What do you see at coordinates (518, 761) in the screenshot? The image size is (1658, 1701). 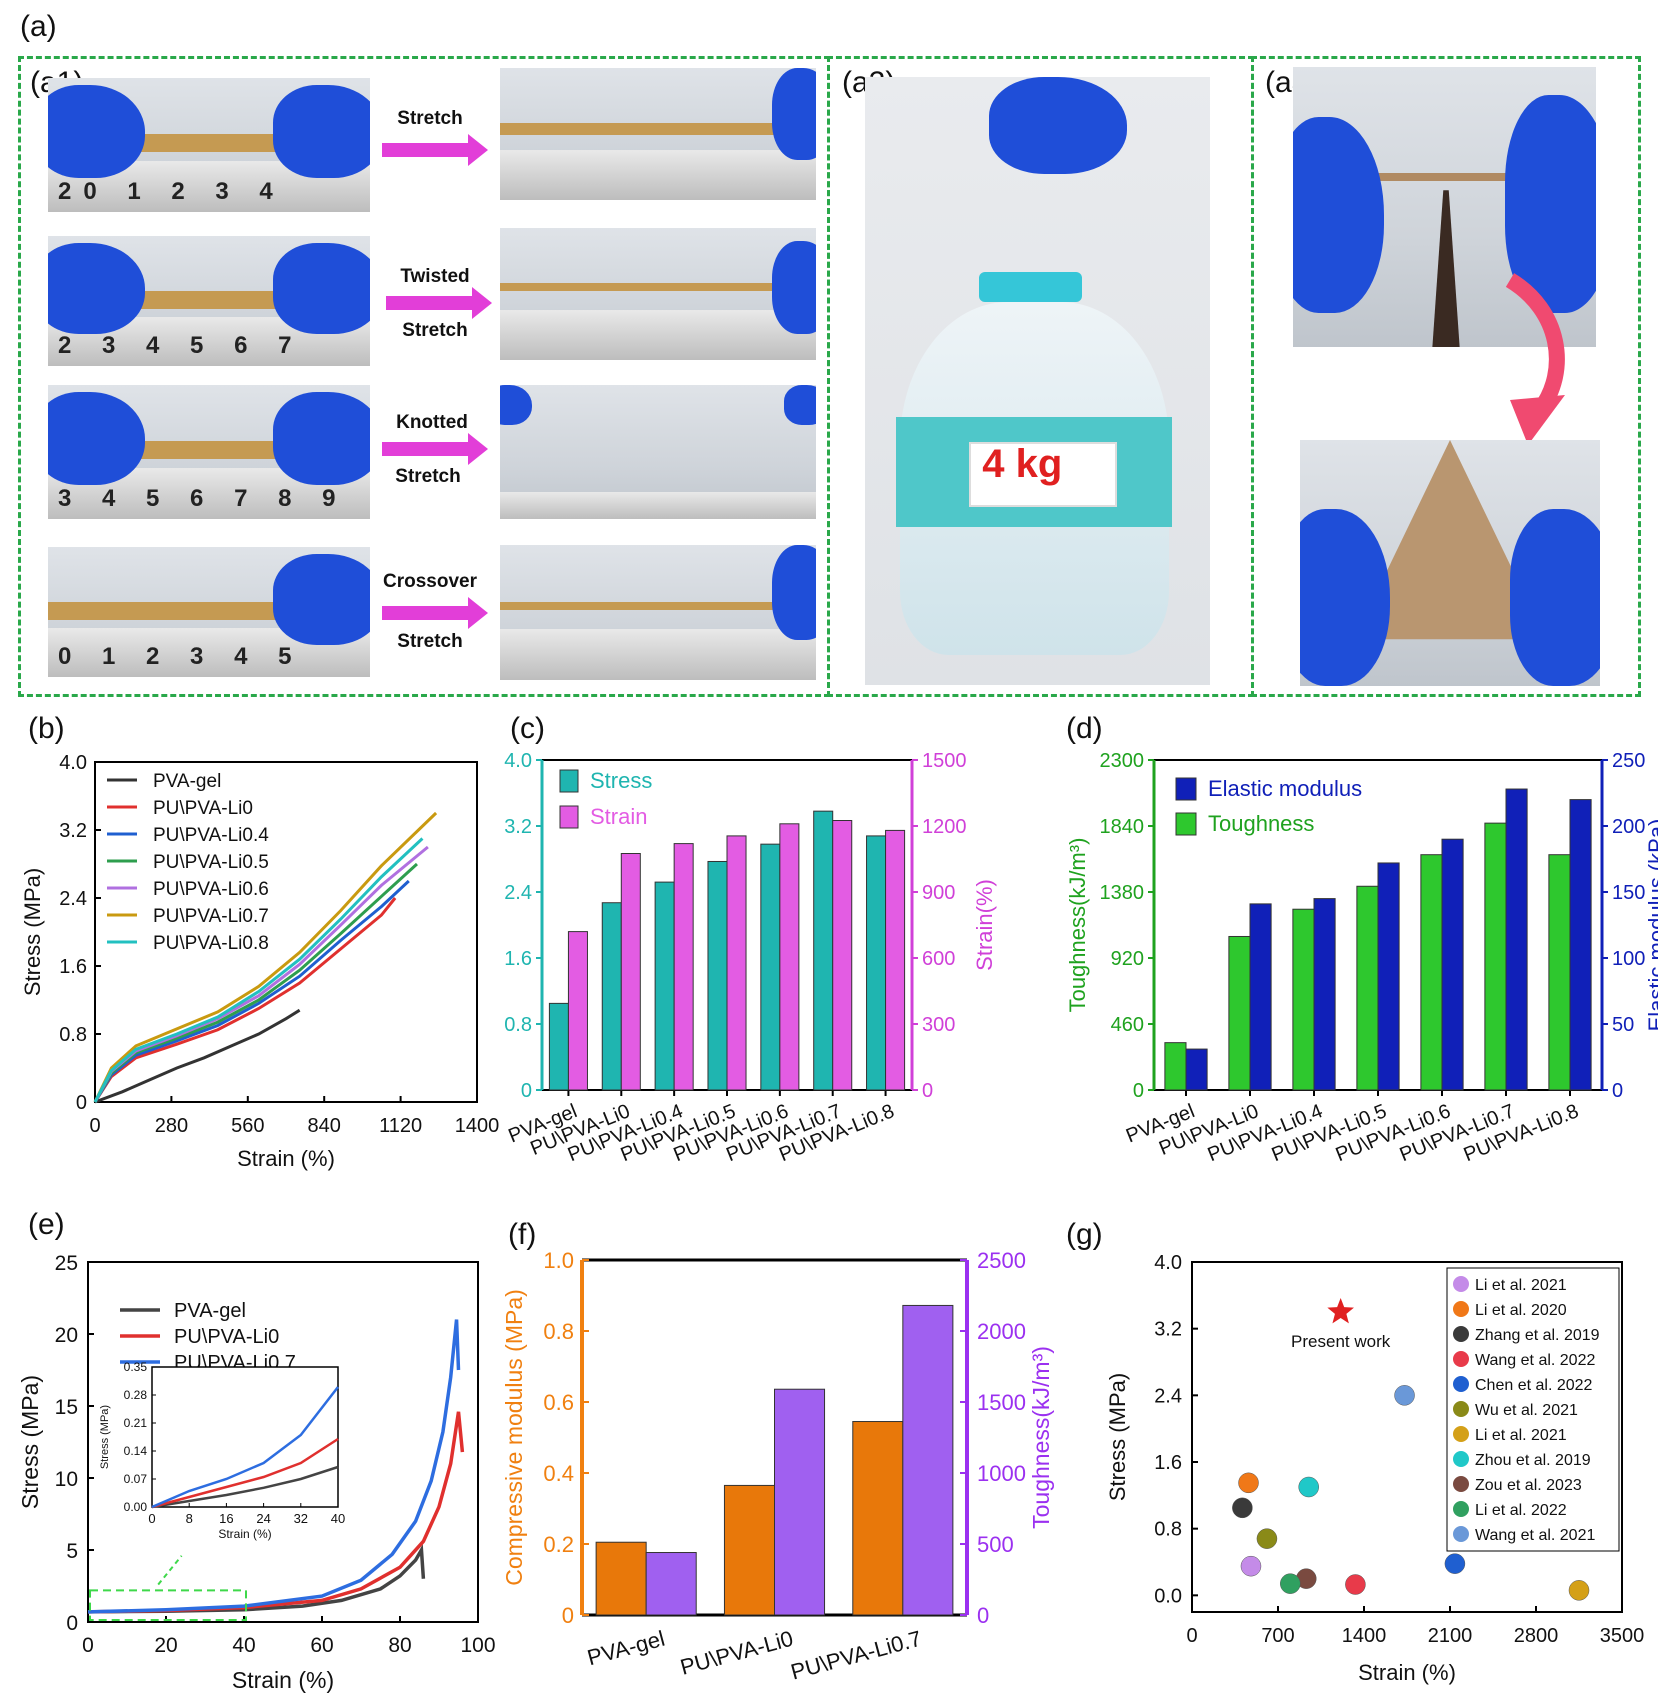 I see `y-left-tick-label: 4.0` at bounding box center [518, 761].